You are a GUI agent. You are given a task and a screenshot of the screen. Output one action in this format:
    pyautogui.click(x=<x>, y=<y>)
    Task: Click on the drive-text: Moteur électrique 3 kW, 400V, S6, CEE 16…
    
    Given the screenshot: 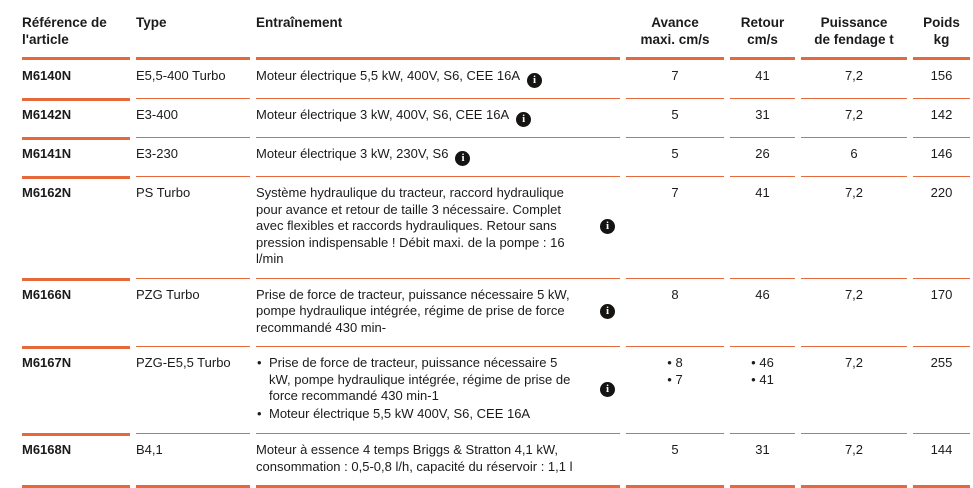 What is the action you would take?
    pyautogui.click(x=383, y=114)
    